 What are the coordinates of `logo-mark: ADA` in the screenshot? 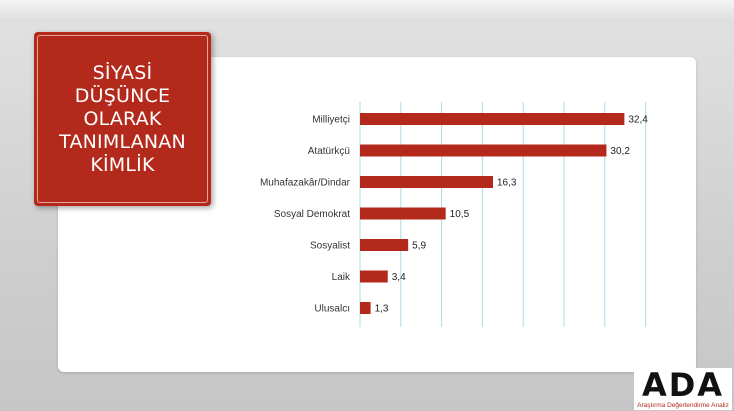 It's located at (683, 385).